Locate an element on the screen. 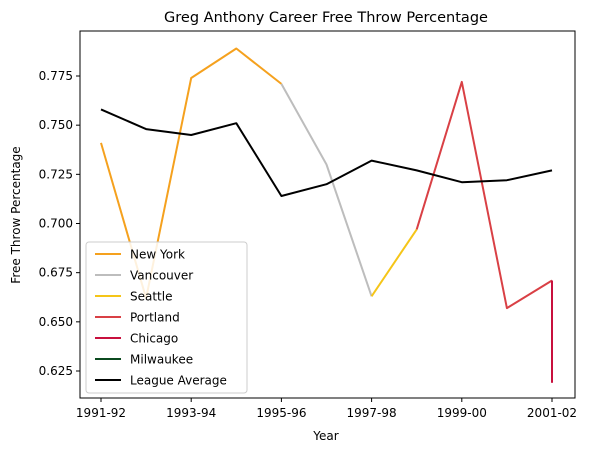 Image resolution: width=591 pixels, height=453 pixels. x-axis-label: Year is located at coordinates (325, 436).